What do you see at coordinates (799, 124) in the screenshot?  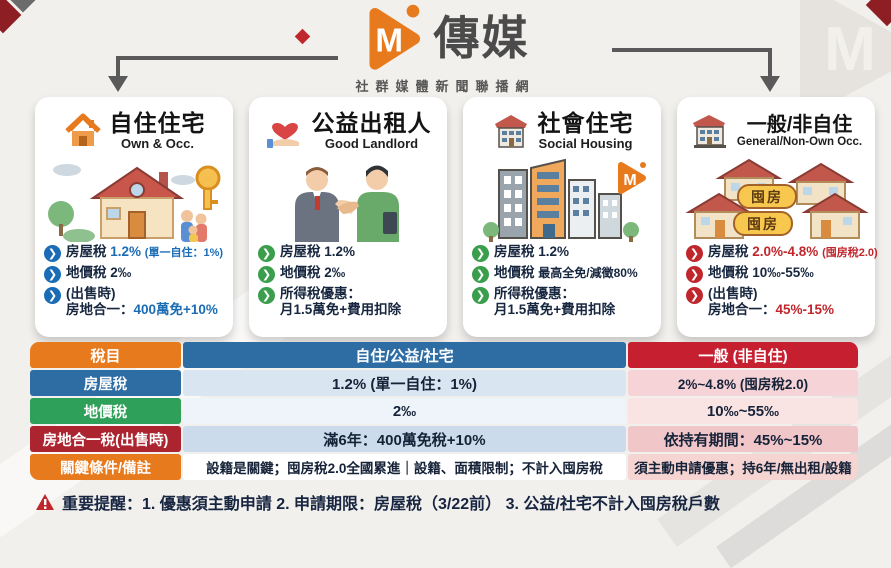 I see `card-title: 一般/非自住` at bounding box center [799, 124].